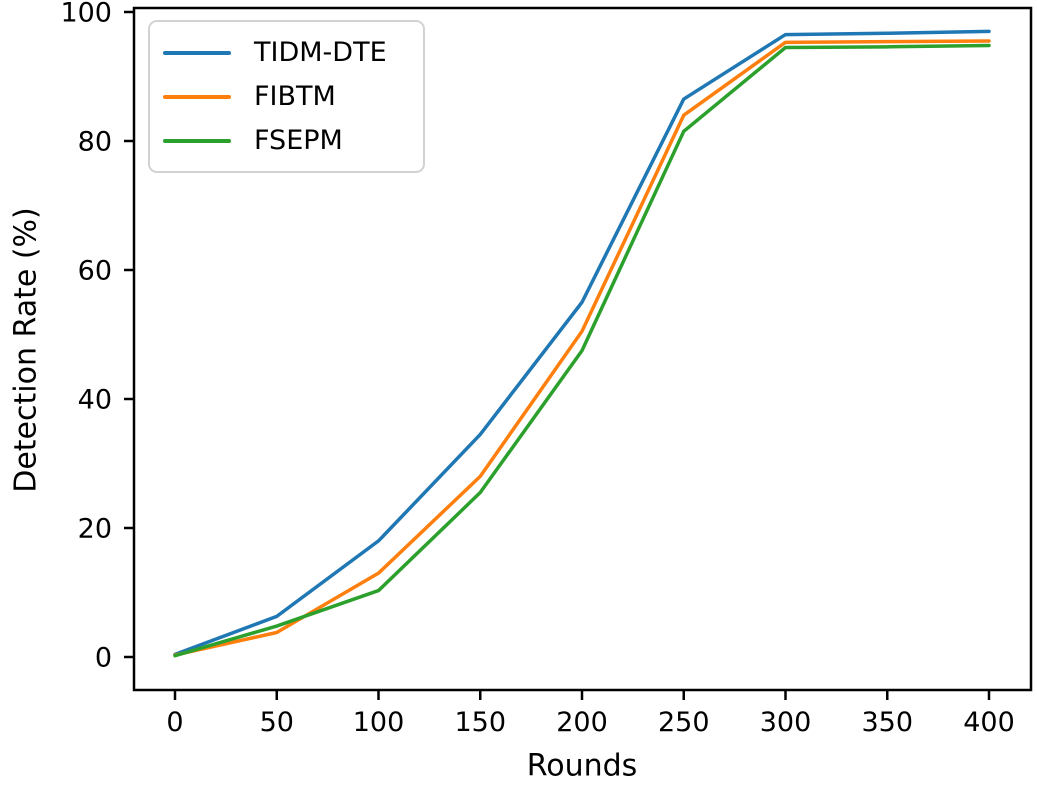 The image size is (1037, 786). What do you see at coordinates (95, 529) in the screenshot?
I see `y-axis-tick-label: 20` at bounding box center [95, 529].